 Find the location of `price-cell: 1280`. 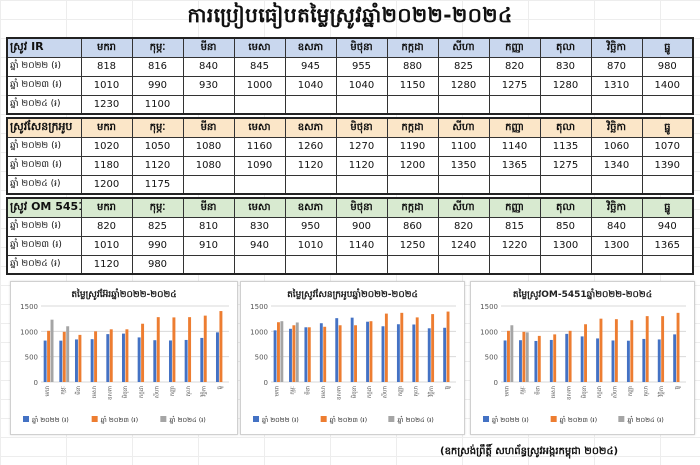

price-cell: 1280 is located at coordinates (565, 85).